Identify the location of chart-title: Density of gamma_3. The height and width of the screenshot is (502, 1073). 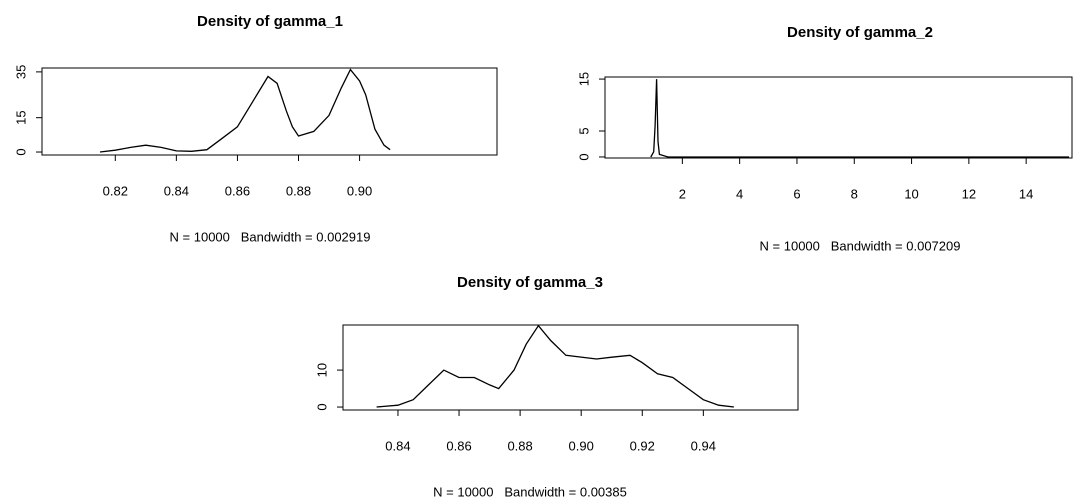
(530, 282).